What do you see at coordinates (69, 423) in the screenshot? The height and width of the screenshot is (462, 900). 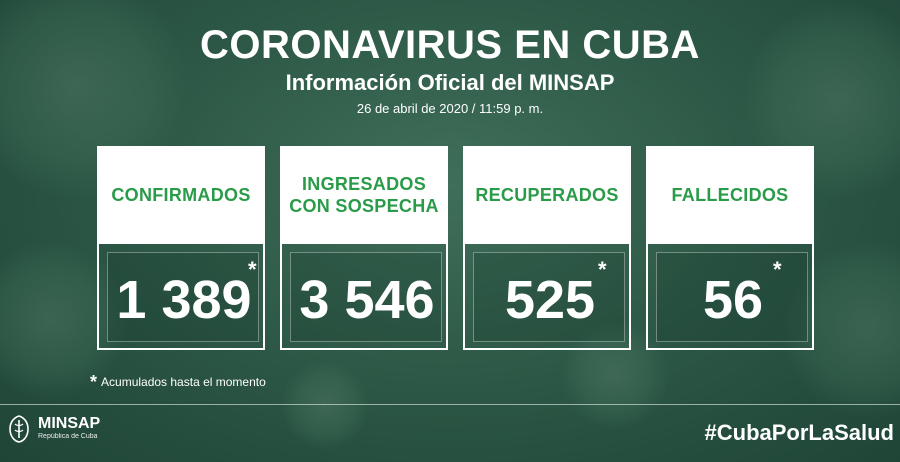 I see `logo-name: MINSAP` at bounding box center [69, 423].